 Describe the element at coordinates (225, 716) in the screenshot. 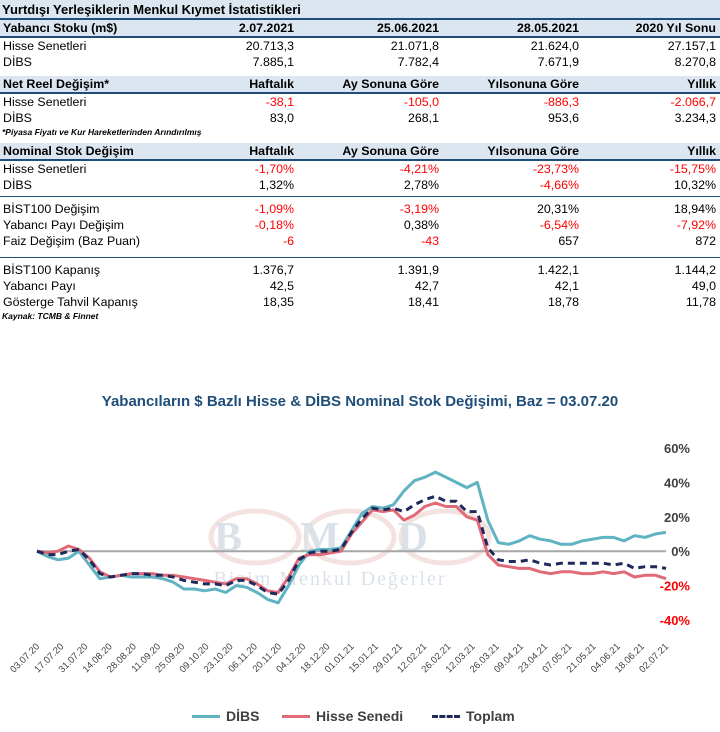

I see `legend-dibs: DİBS` at that location.